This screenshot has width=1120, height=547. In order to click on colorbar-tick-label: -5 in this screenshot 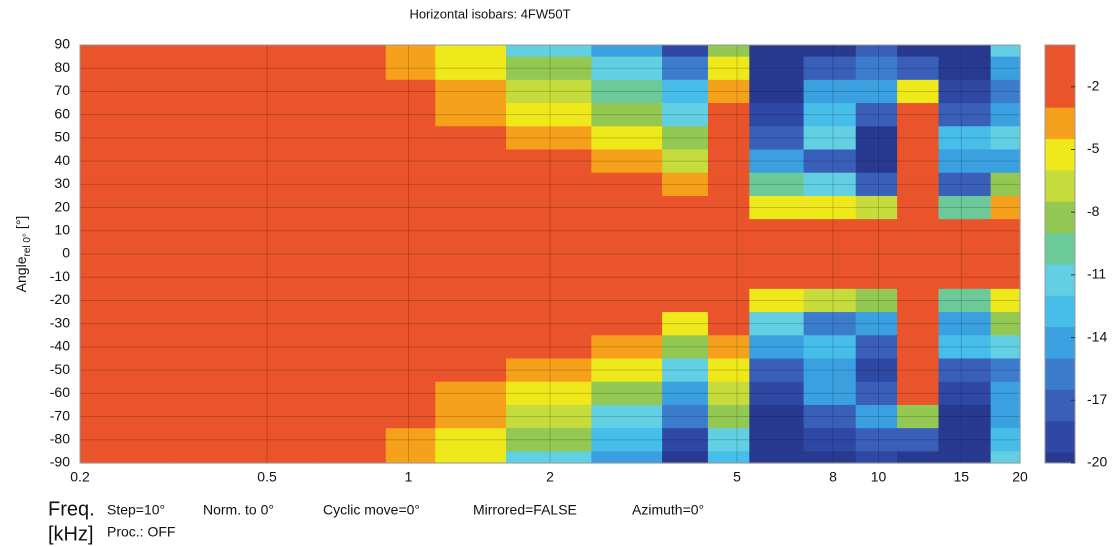, I will do `click(1093, 148)`.